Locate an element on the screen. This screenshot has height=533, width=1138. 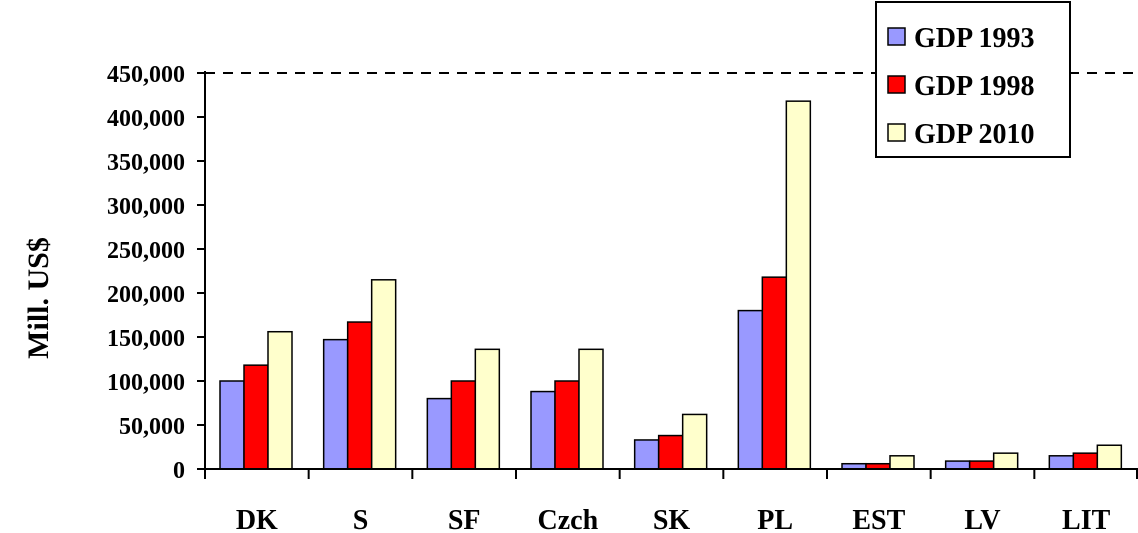
y-tick-label: 100,000 is located at coordinates (146, 383).